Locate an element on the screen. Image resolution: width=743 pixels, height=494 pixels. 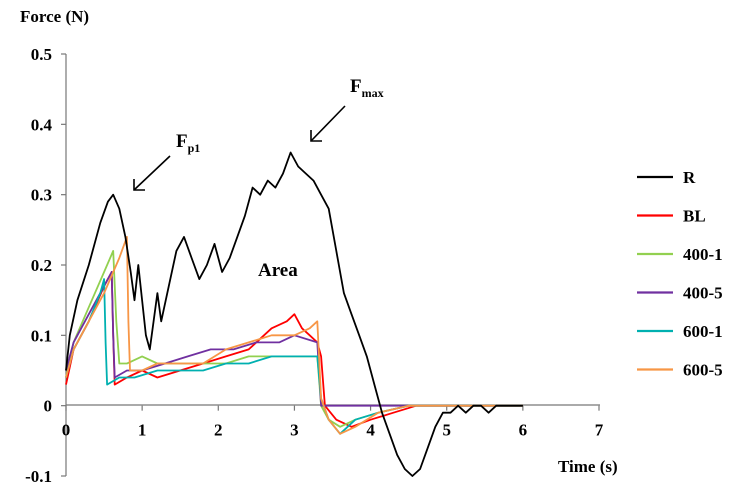
y-axis-title: Force (N) is located at coordinates (54, 16).